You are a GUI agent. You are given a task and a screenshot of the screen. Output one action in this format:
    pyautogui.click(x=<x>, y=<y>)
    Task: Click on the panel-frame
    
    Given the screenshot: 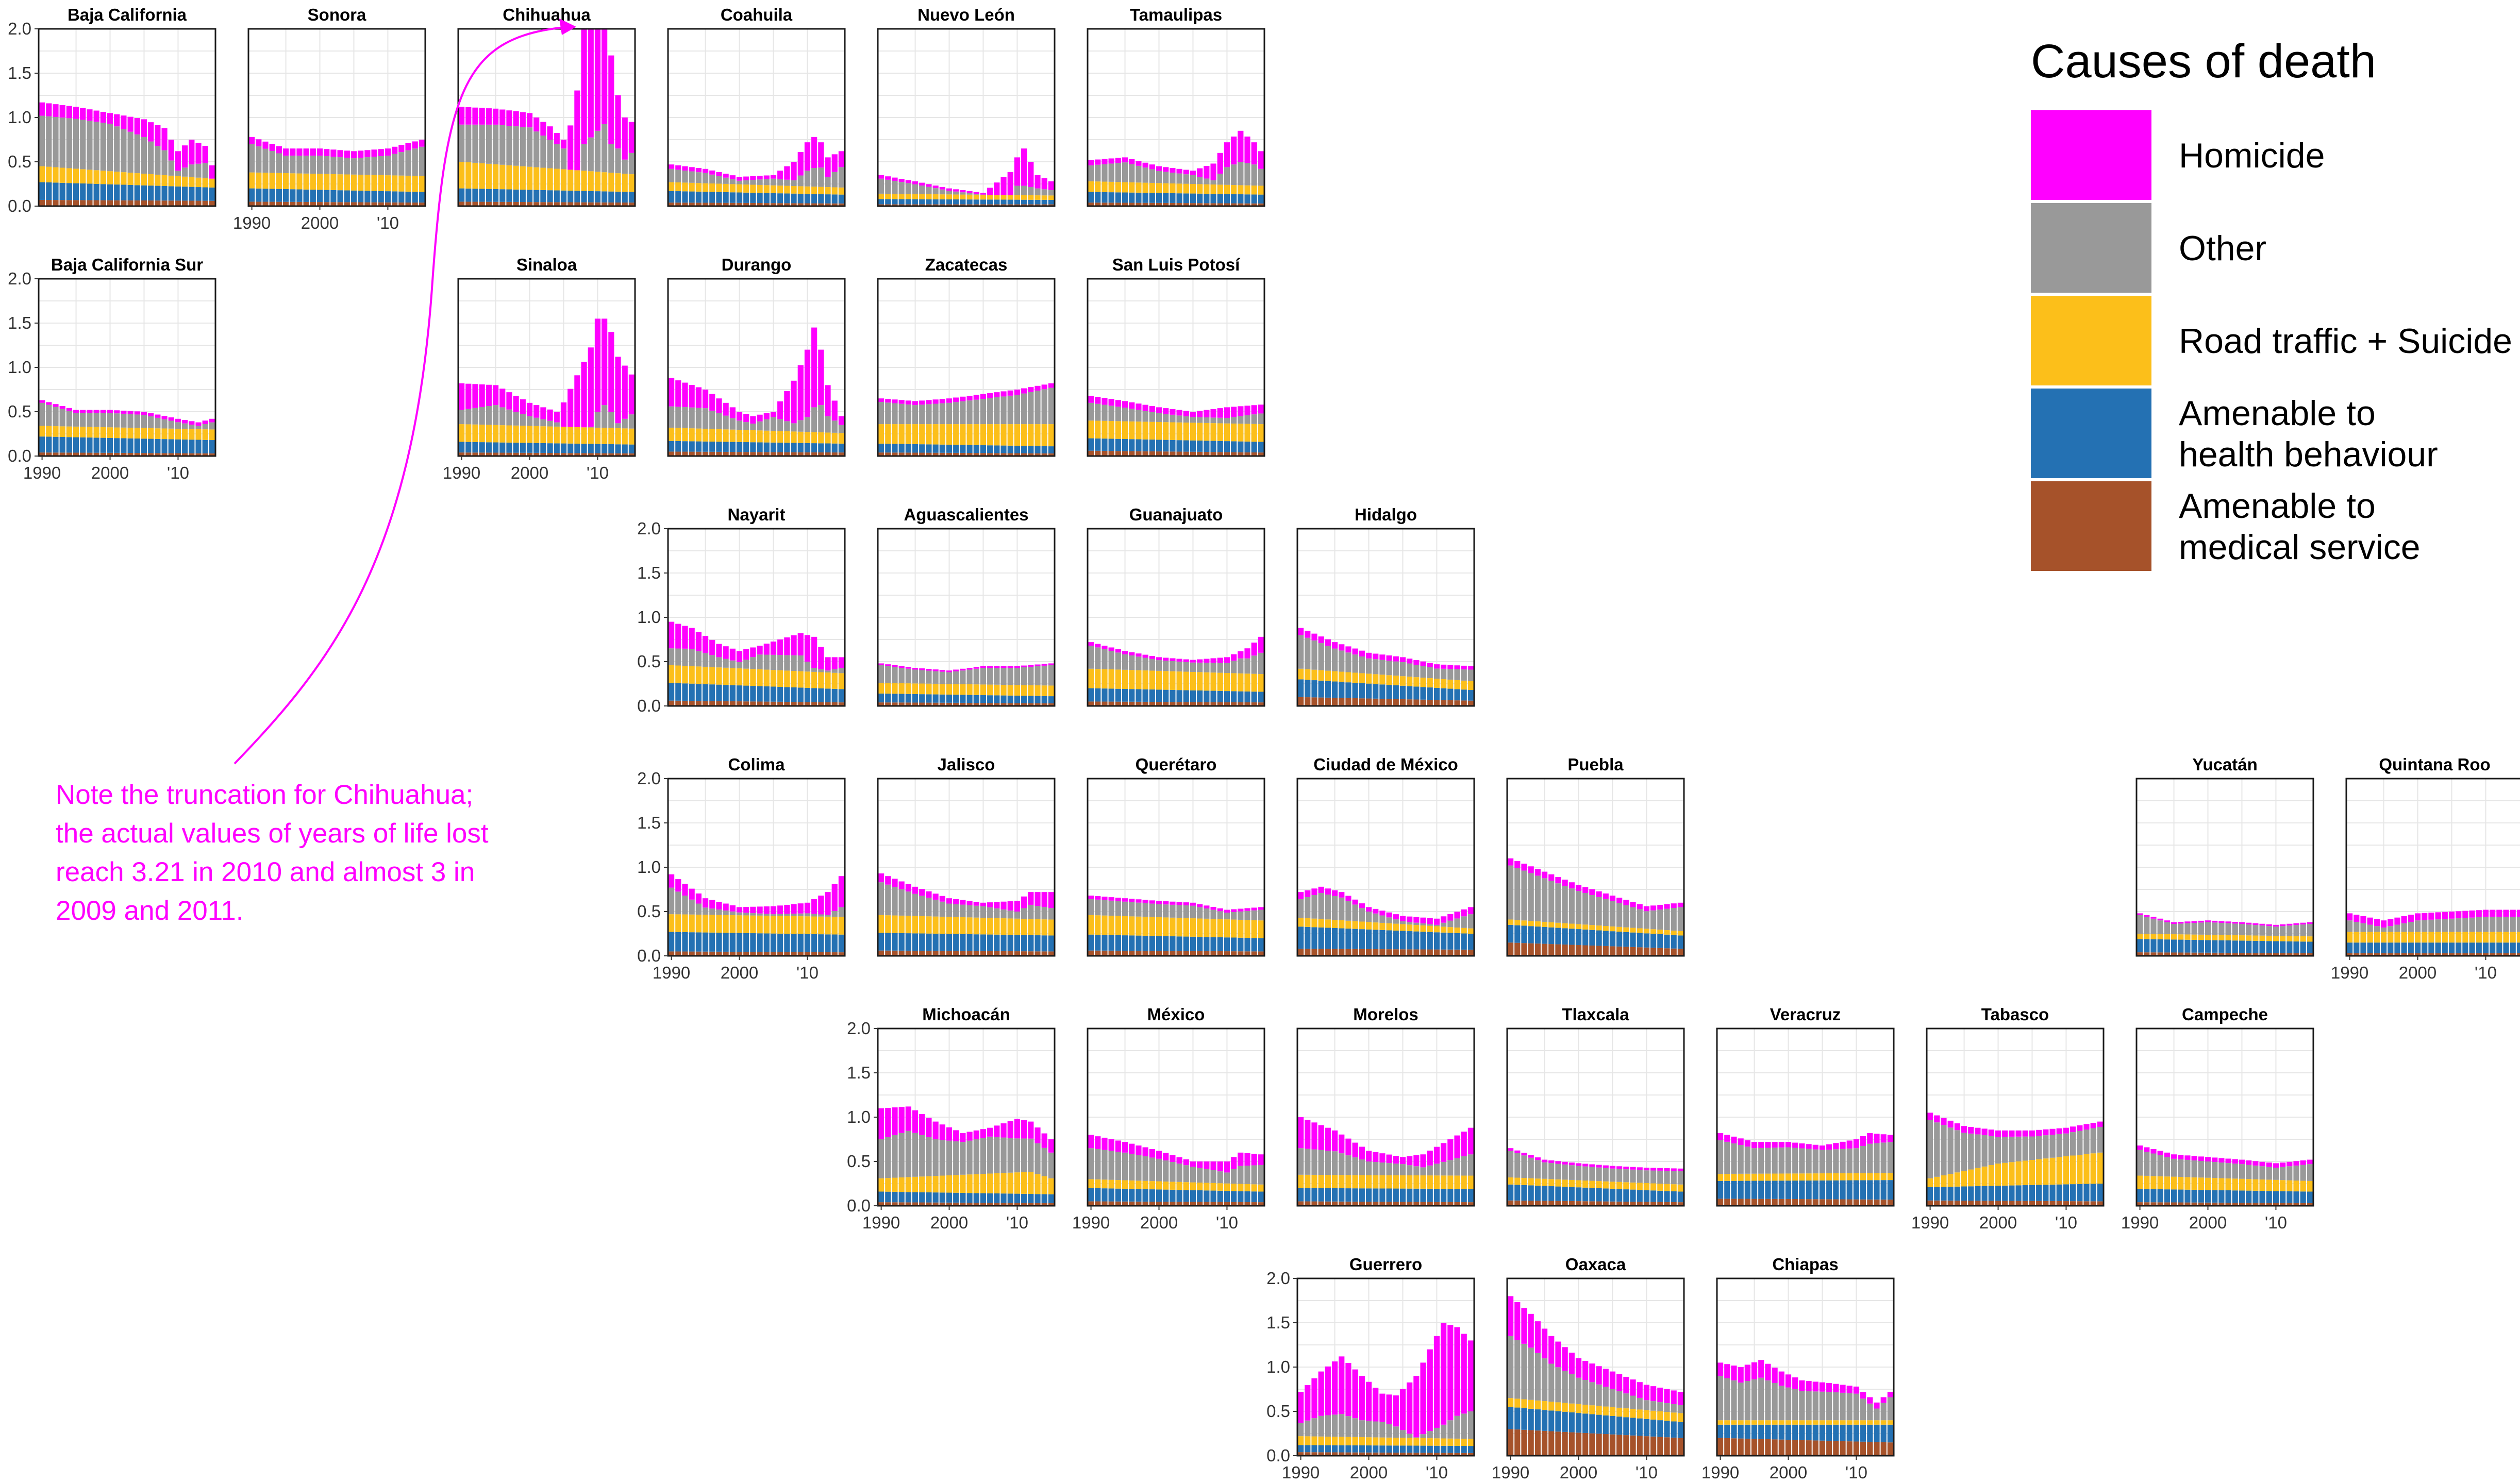 What is the action you would take?
    pyautogui.click(x=546, y=368)
    